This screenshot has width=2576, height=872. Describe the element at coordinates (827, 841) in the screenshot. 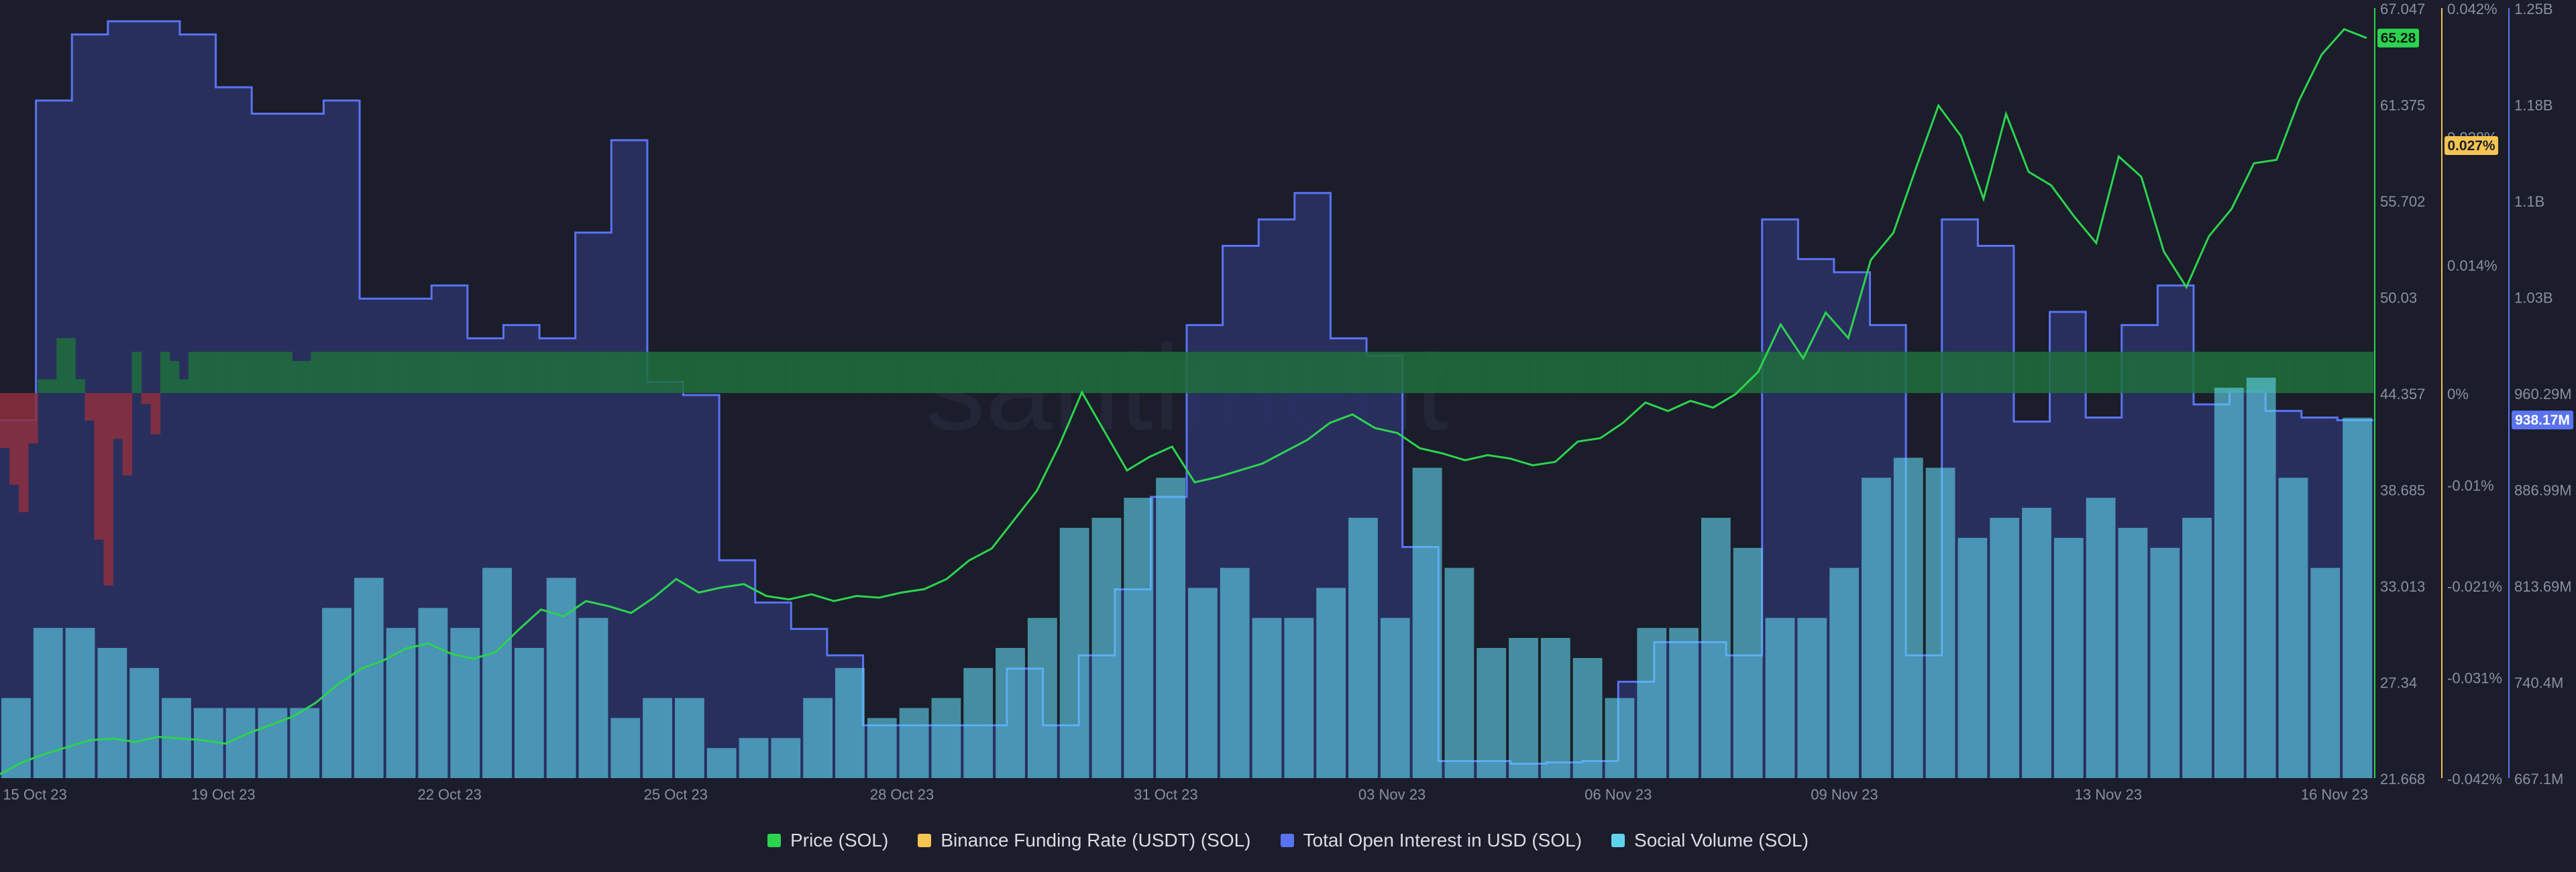

I see `legend-item-price: Price (SOL)` at that location.